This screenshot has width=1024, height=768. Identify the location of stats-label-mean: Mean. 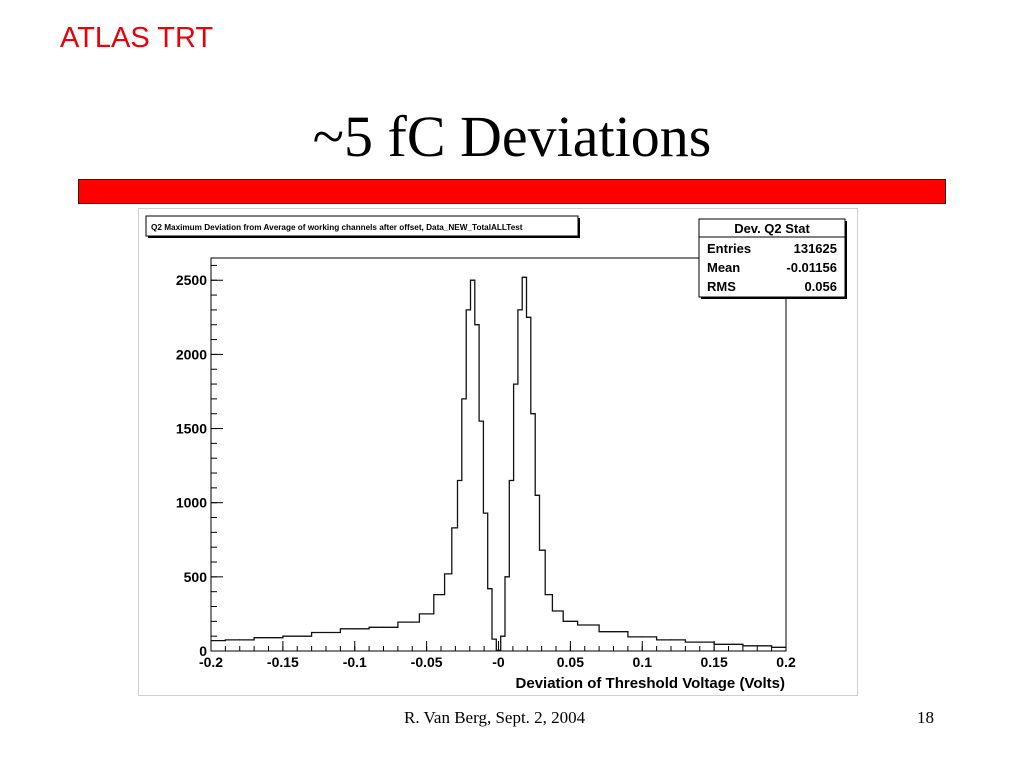
(723, 267).